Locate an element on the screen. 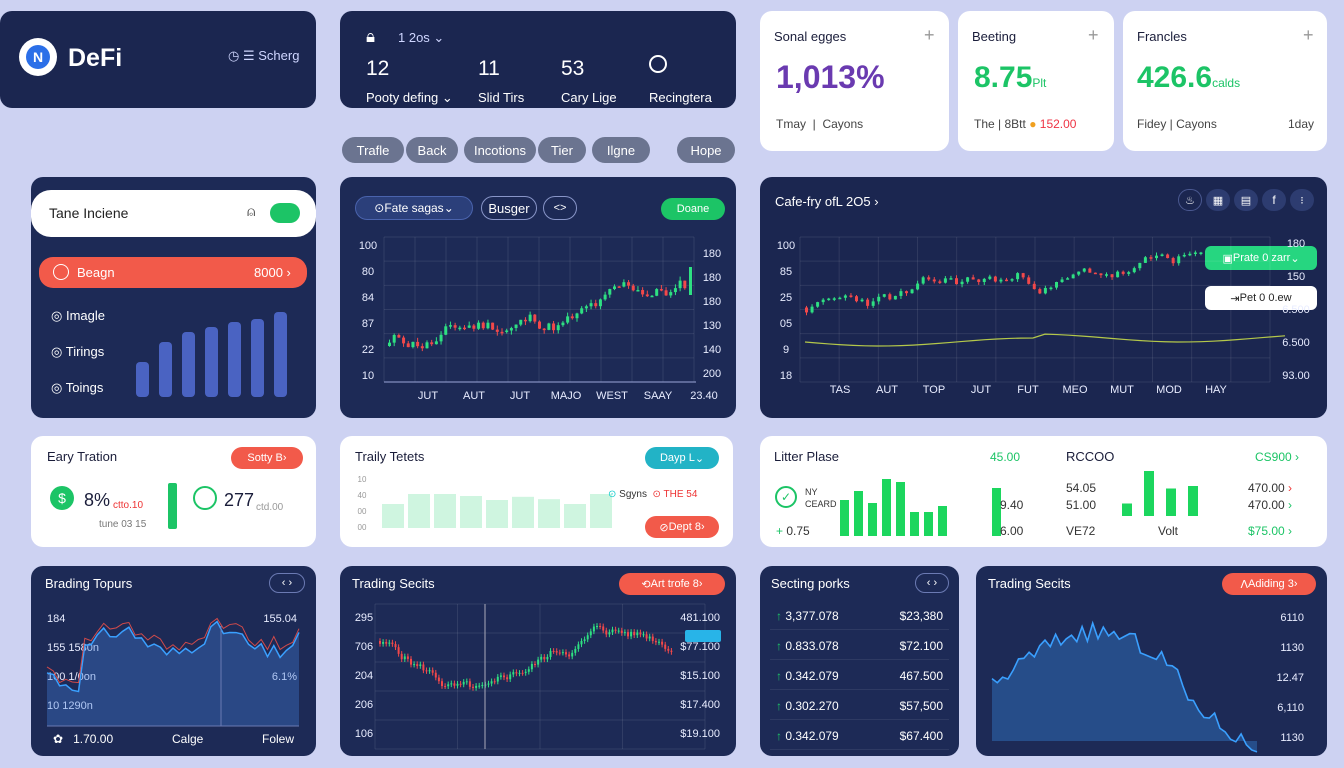  last-candle is located at coordinates (690, 281).